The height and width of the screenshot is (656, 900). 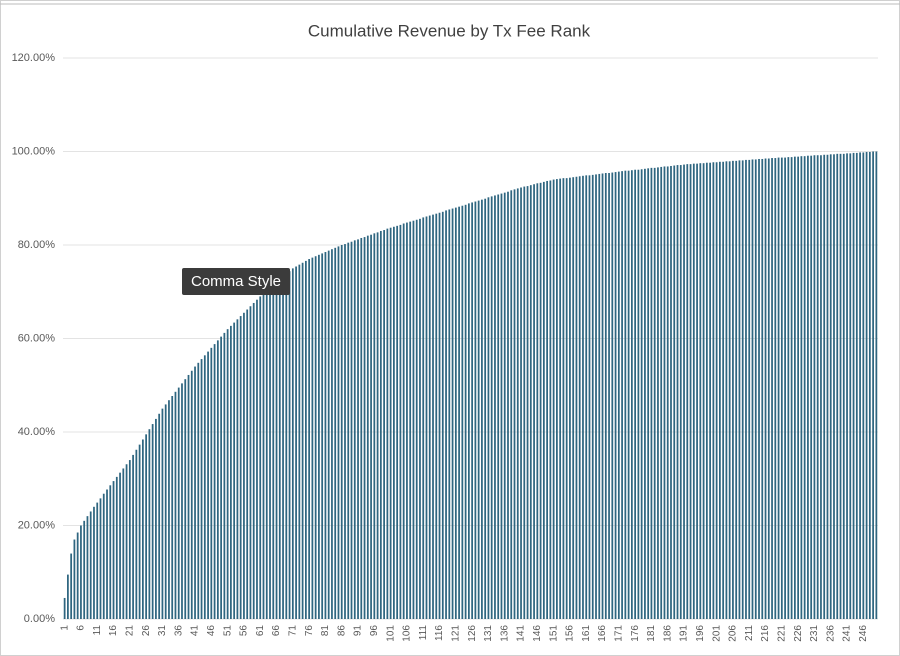 What do you see at coordinates (449, 30) in the screenshot?
I see `chart-title: Cumulative Revenue by Tx Fee Rank` at bounding box center [449, 30].